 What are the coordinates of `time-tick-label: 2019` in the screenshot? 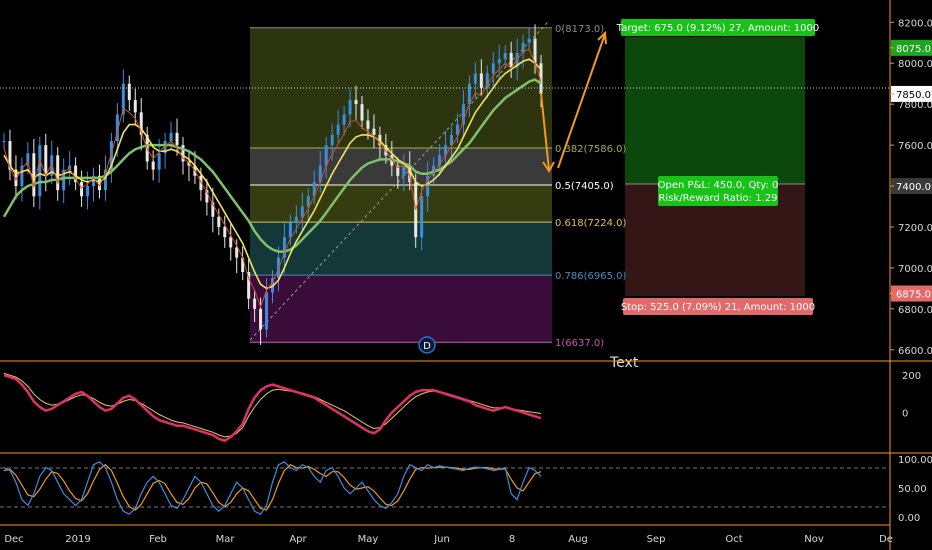 It's located at (77, 539).